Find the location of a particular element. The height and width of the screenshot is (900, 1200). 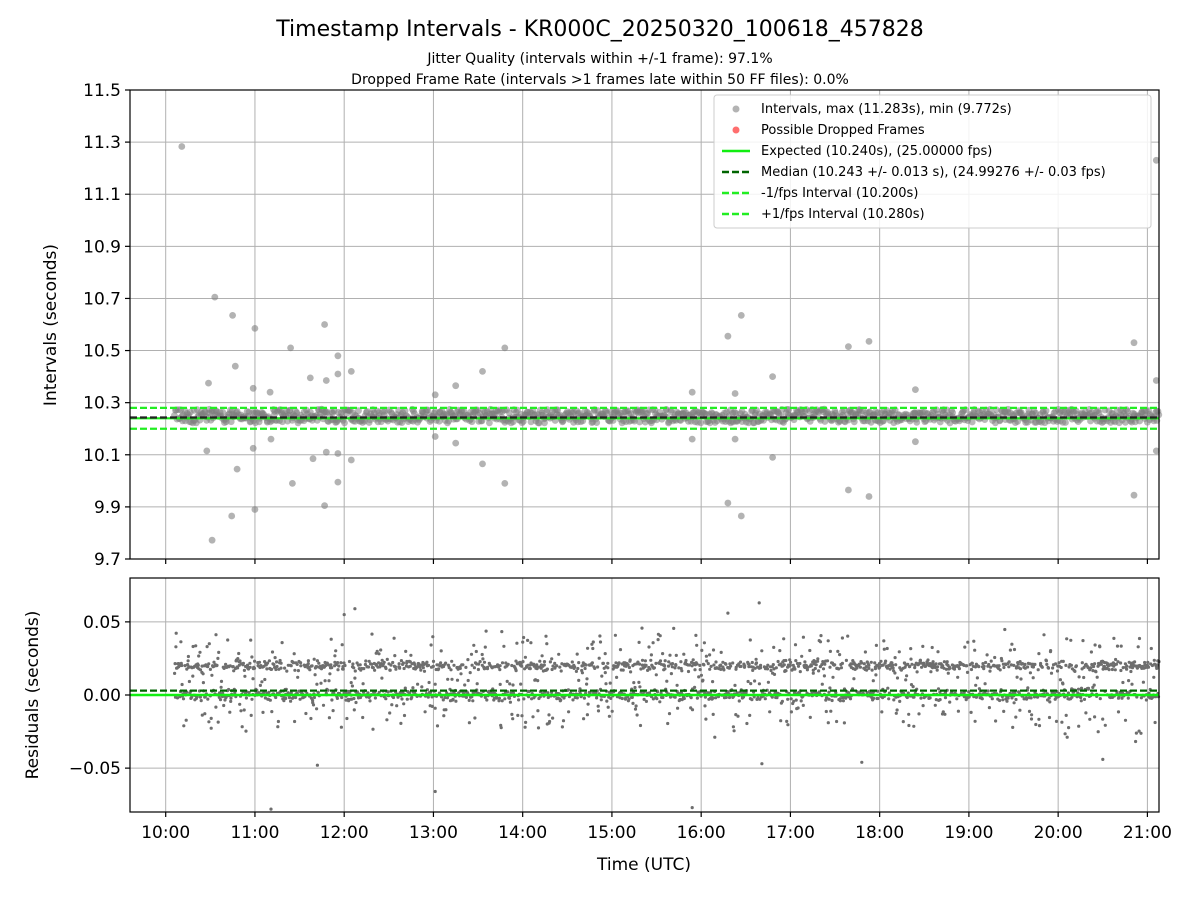

x-tick-label: 17:00 is located at coordinates (790, 833).